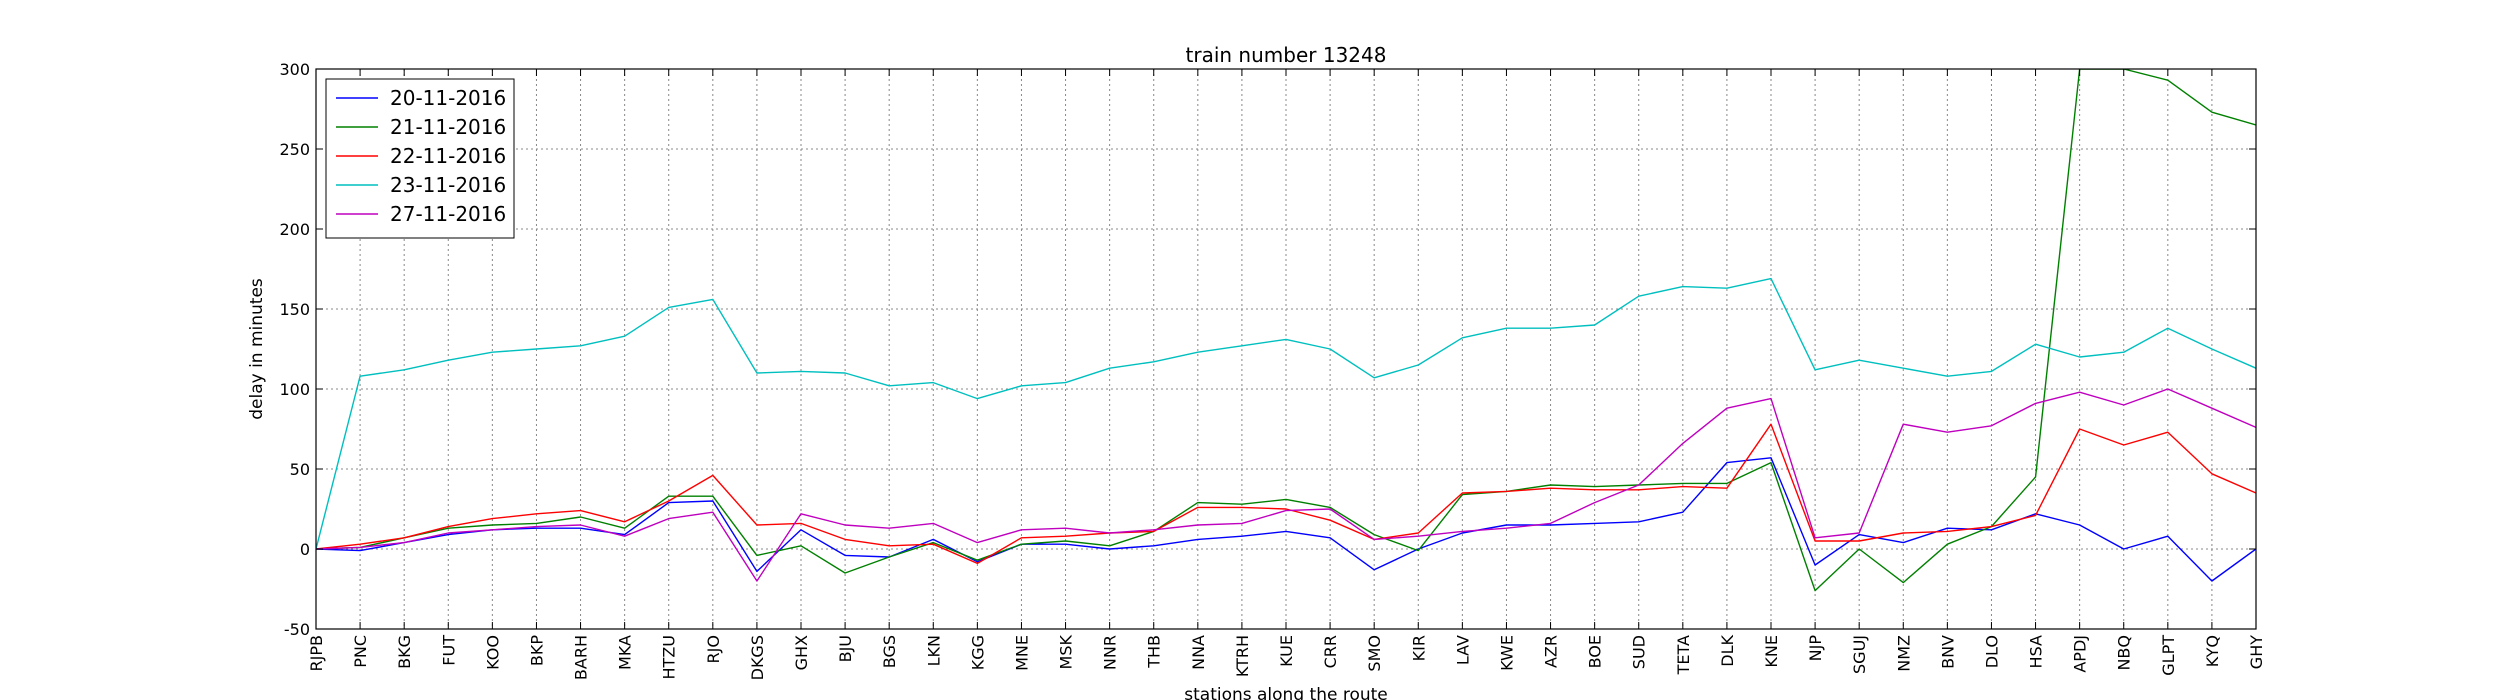  What do you see at coordinates (1991, 651) in the screenshot?
I see `x-tick-label: DLO` at bounding box center [1991, 651].